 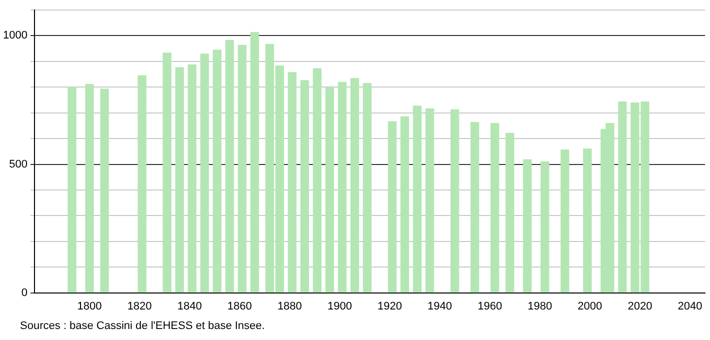 I want to click on x-tick-label: 1980, so click(x=540, y=306).